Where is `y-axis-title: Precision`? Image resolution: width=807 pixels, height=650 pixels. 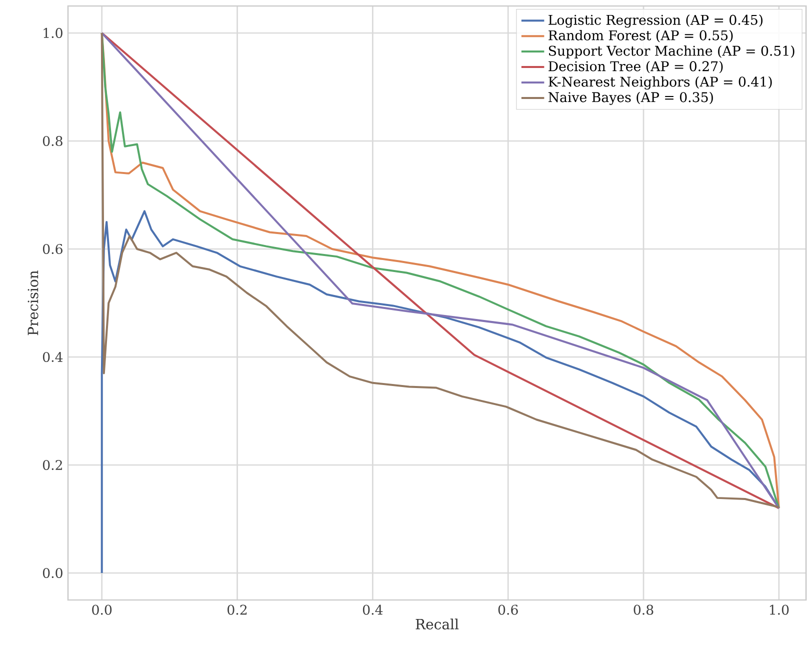 y-axis-title: Precision is located at coordinates (33, 303).